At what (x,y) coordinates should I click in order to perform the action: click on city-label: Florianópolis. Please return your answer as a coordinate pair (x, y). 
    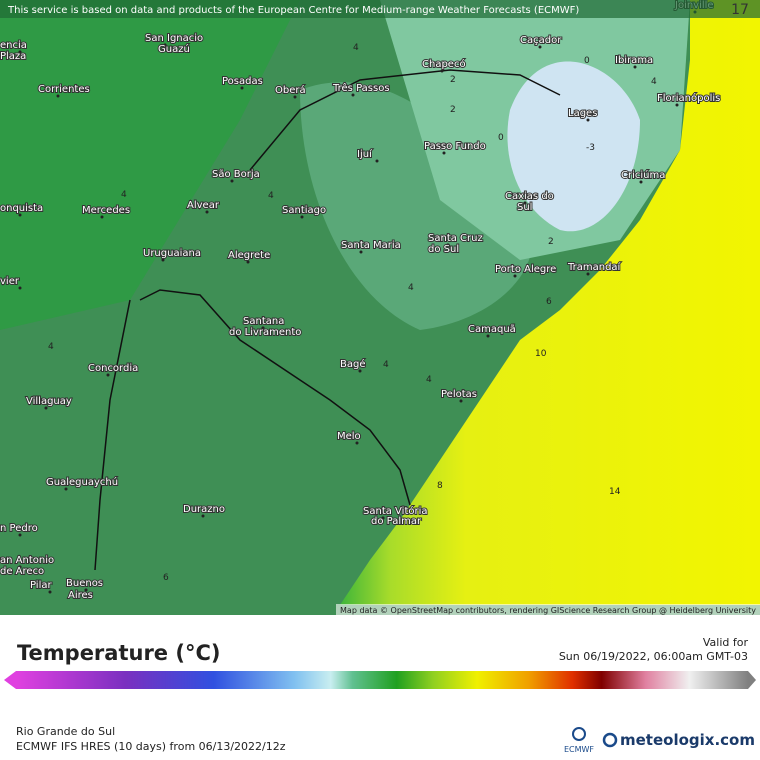
    Looking at the image, I should click on (688, 98).